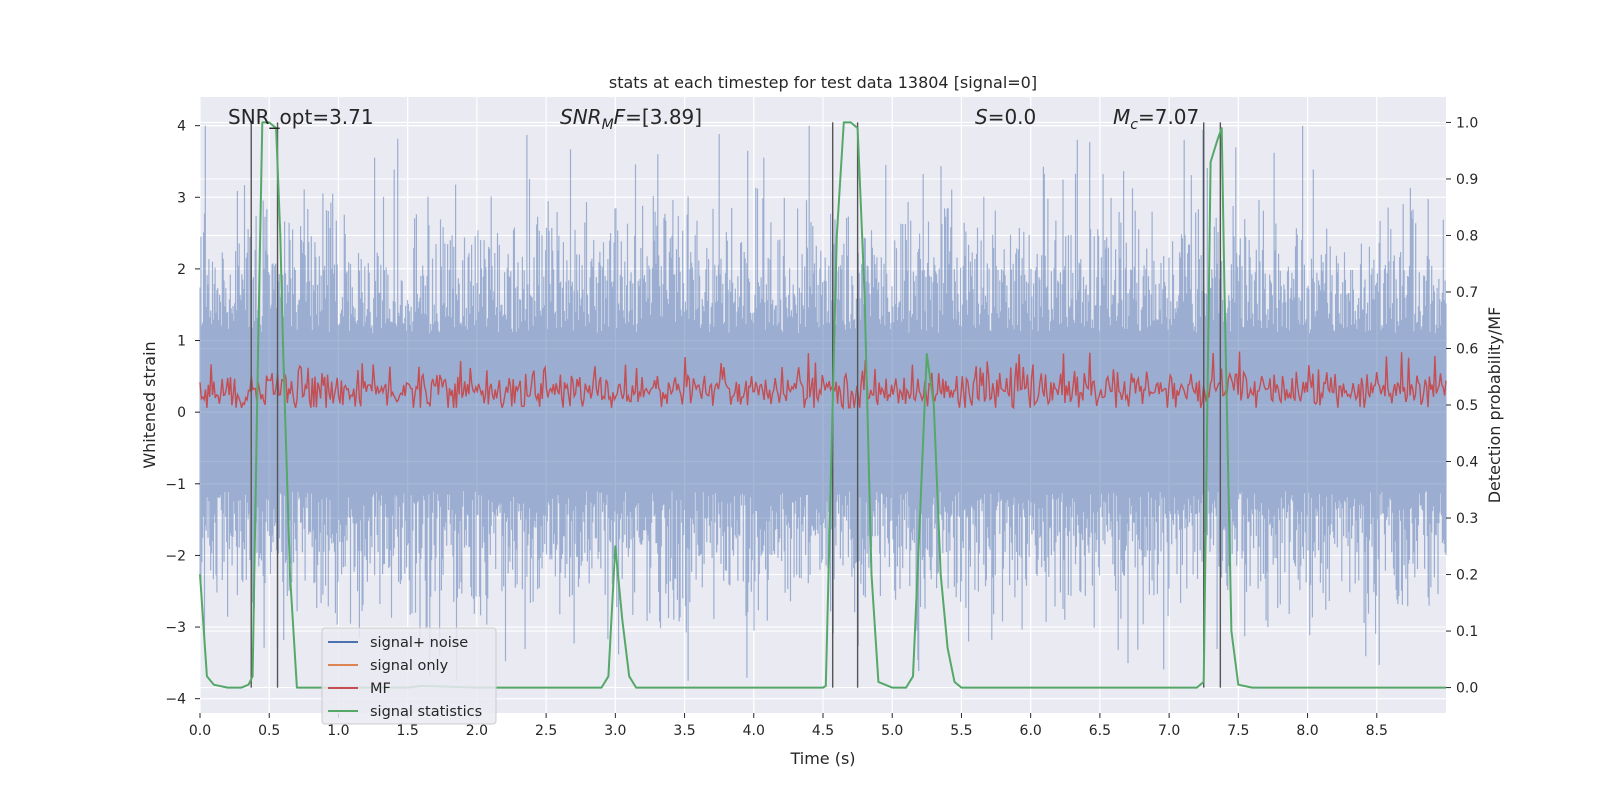 The width and height of the screenshot is (1600, 800). Describe the element at coordinates (1467, 180) in the screenshot. I see `y-right-tick-label: 0.9` at that location.